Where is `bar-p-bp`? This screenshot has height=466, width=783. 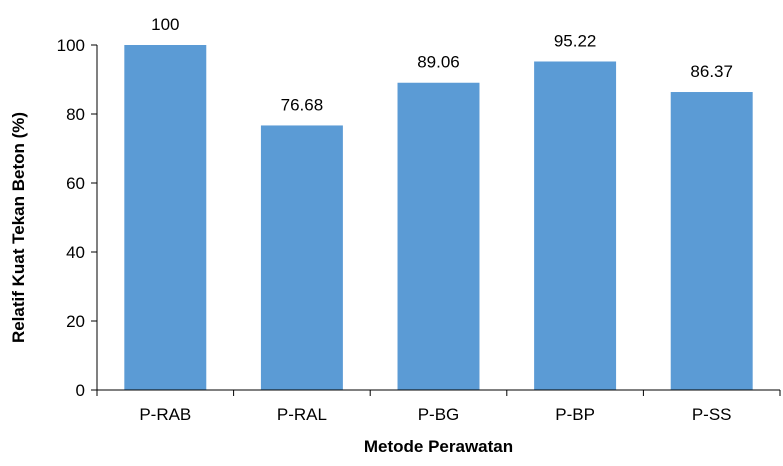 bar-p-bp is located at coordinates (575, 226).